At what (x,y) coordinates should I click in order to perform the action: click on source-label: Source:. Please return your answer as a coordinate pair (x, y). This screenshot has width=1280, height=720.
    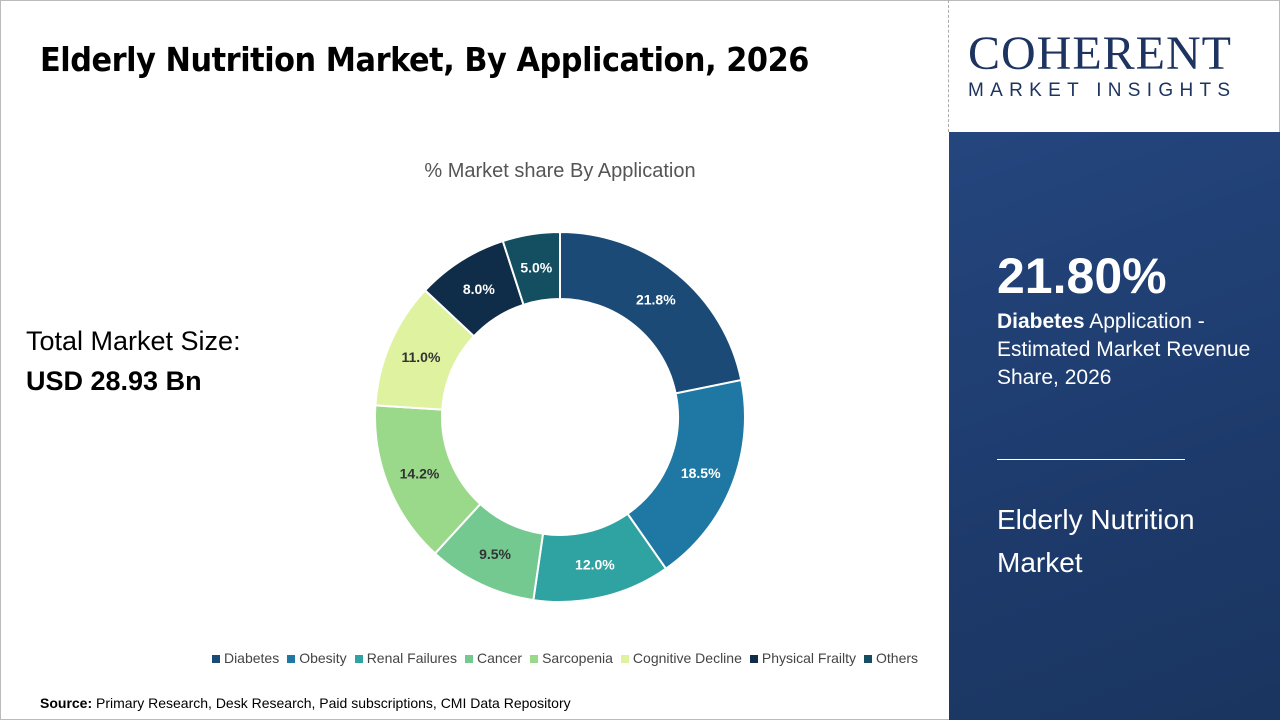
    Looking at the image, I should click on (66, 703).